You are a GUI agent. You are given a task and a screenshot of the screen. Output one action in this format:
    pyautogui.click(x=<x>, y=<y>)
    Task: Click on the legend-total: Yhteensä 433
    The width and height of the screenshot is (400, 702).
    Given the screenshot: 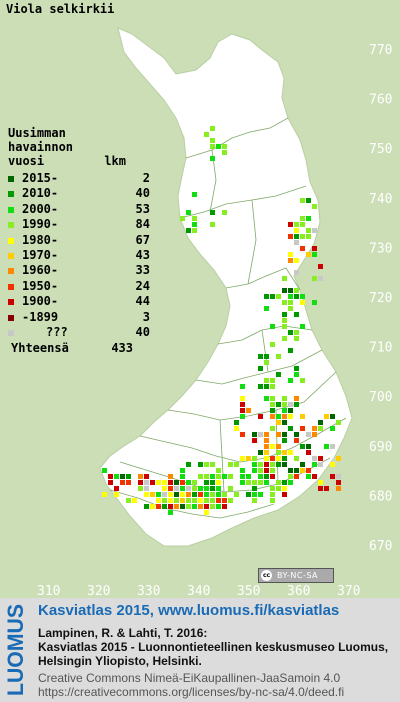 What is the action you would take?
    pyautogui.click(x=72, y=348)
    